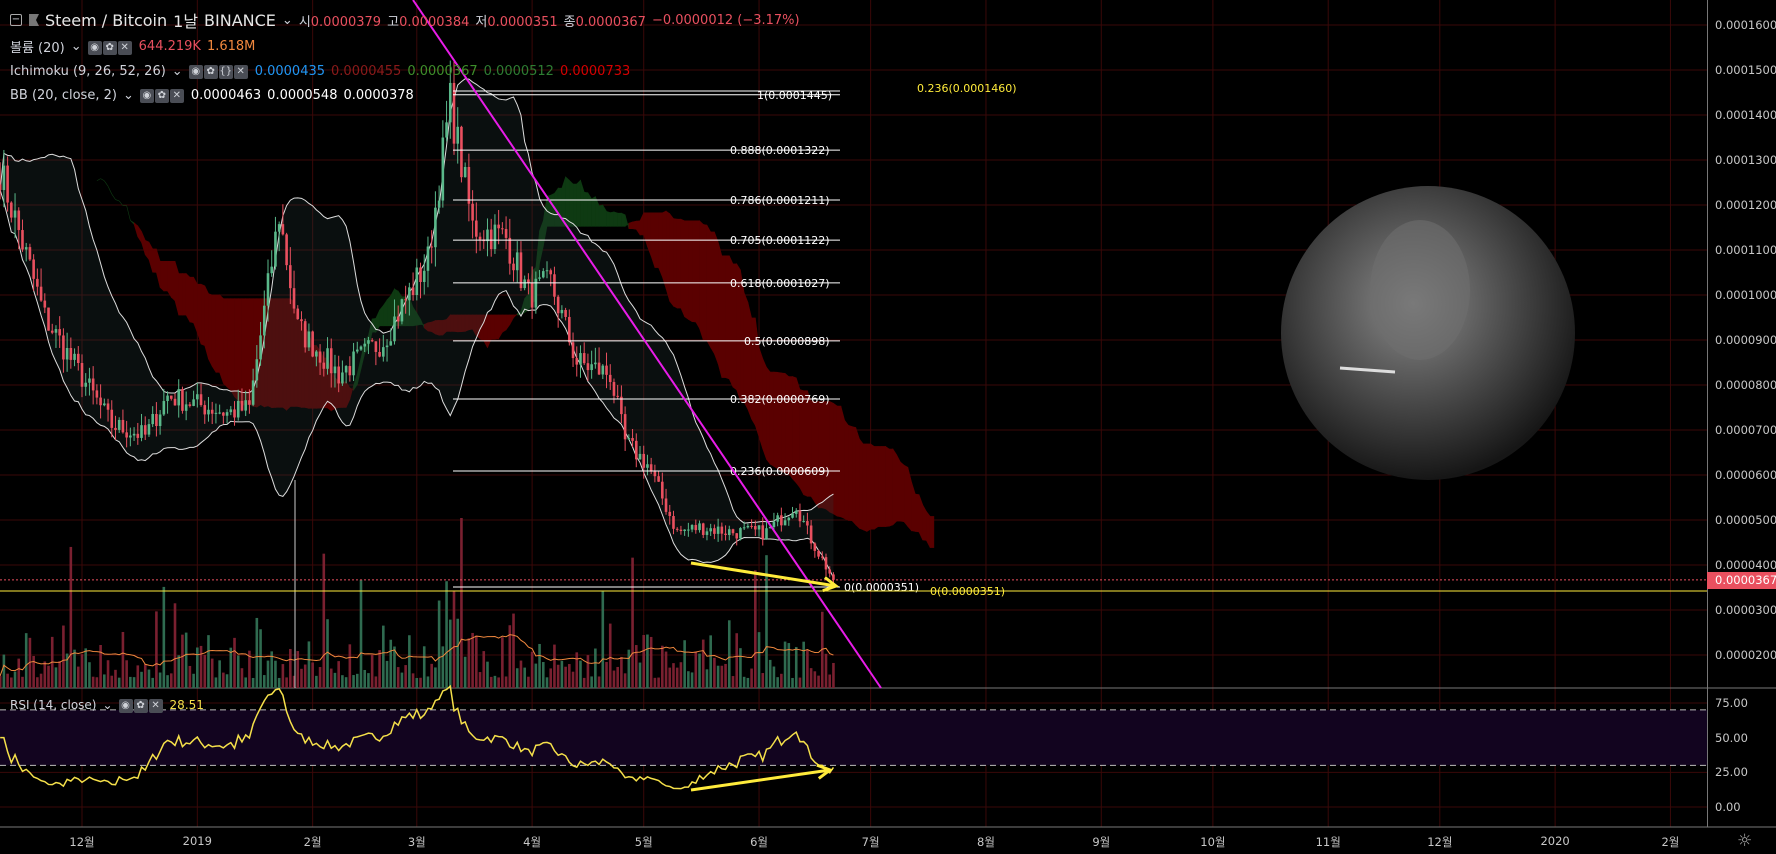 This screenshot has height=854, width=1776. I want to click on exchange: BINANCE, so click(240, 20).